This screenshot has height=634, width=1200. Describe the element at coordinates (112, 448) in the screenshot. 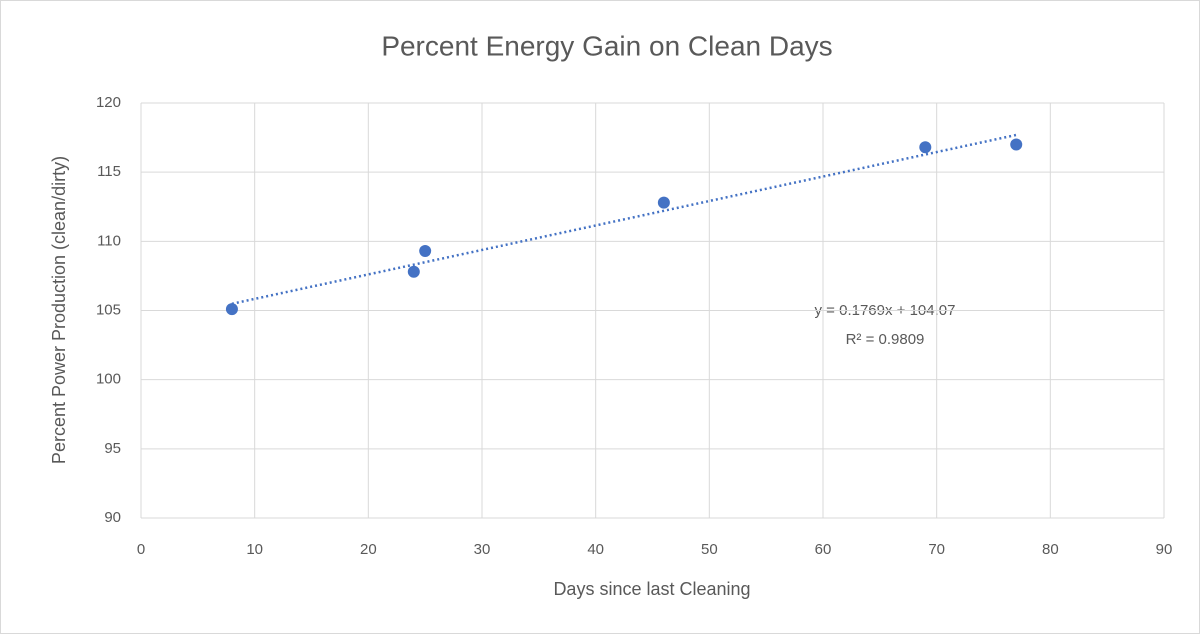

I see `y-tick-label: 95` at that location.